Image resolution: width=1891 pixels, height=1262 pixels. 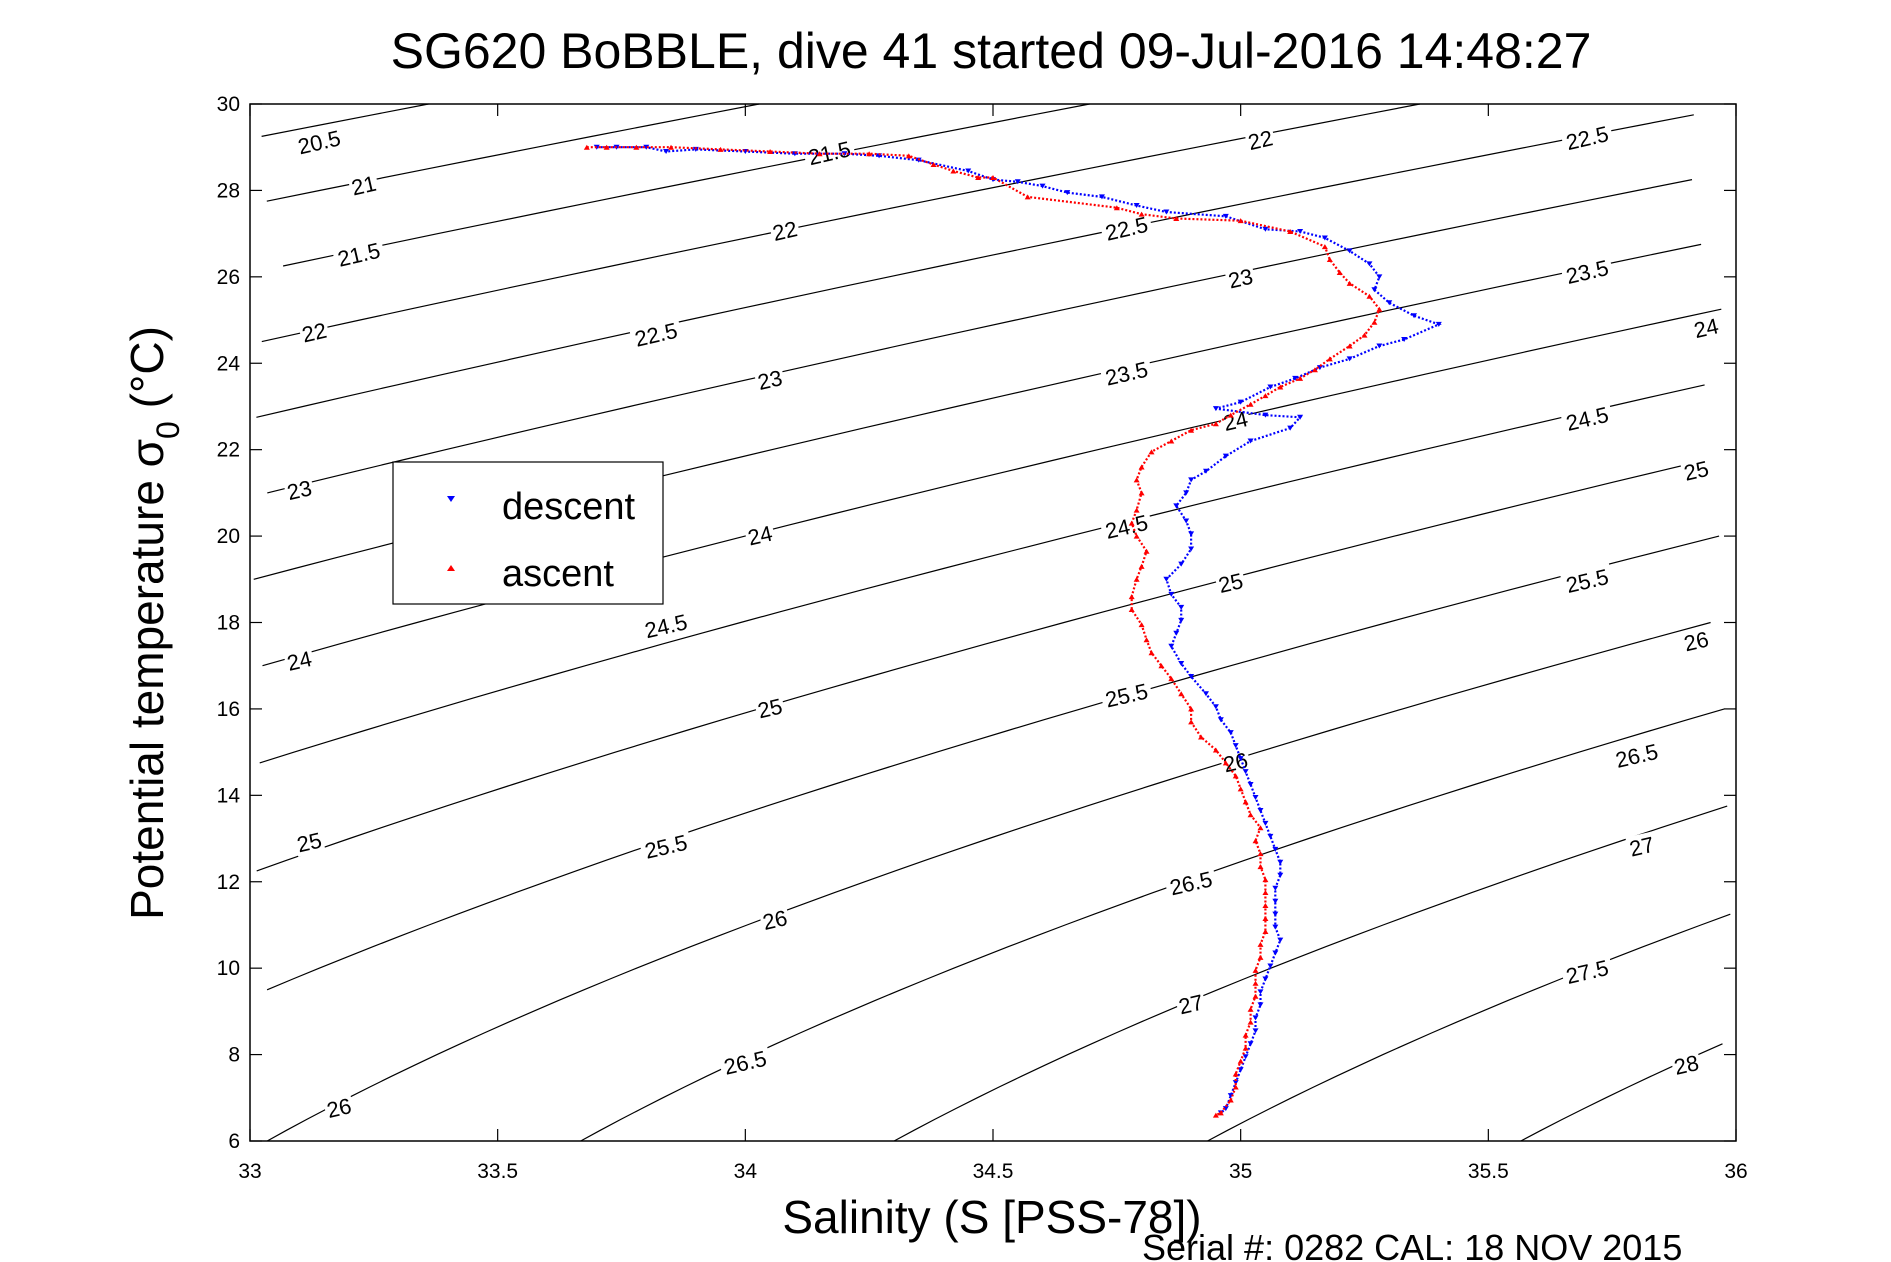 I want to click on contour-label-text: 22, so click(x=784, y=231).